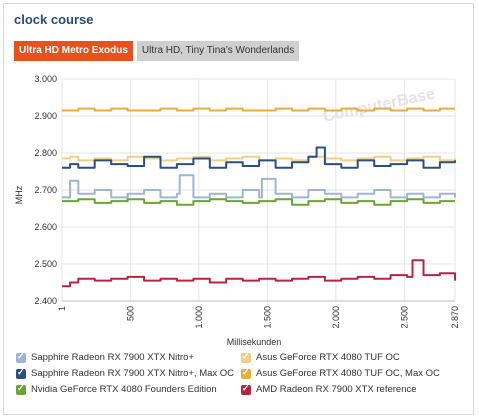 The width and height of the screenshot is (479, 420). I want to click on tab-tiny-tinas-wonderlands: Ultra HD, Tiny Tina's Wonderlands, so click(218, 51).